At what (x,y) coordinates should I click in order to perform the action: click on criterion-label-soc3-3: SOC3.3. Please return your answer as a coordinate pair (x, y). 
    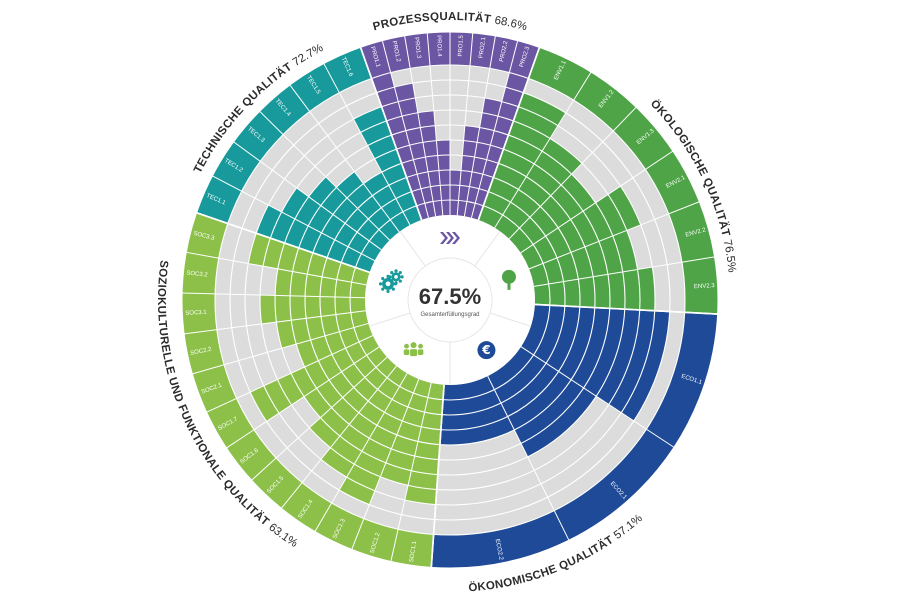
    Looking at the image, I should click on (204, 236).